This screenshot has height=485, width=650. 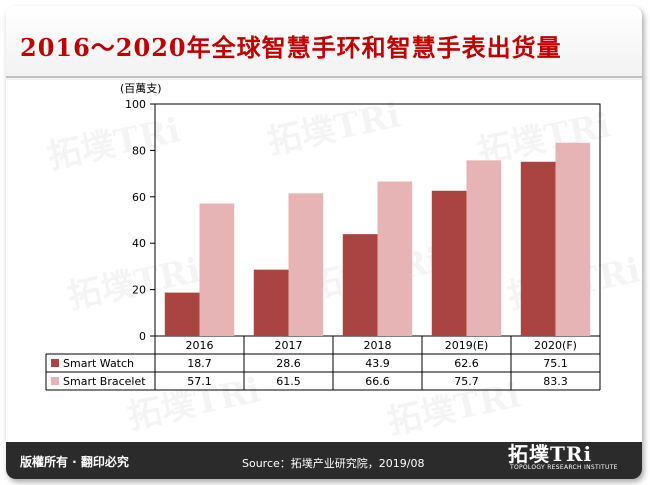 What do you see at coordinates (378, 345) in the screenshot?
I see `x-category-label: 2018` at bounding box center [378, 345].